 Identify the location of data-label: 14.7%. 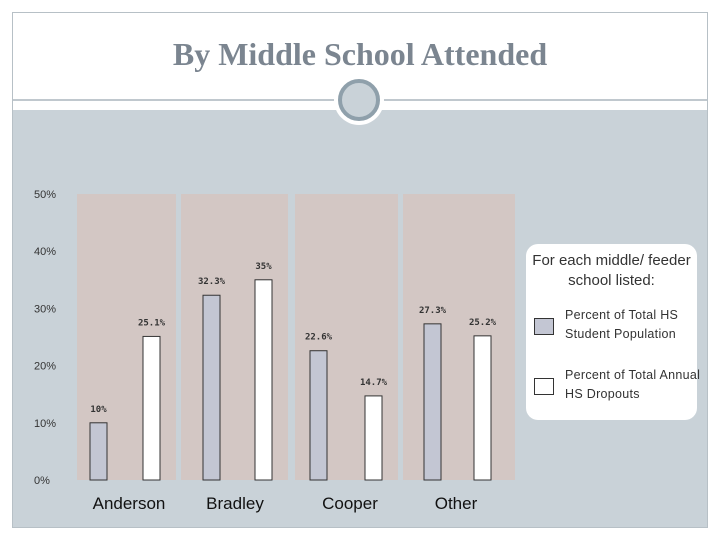
(374, 383).